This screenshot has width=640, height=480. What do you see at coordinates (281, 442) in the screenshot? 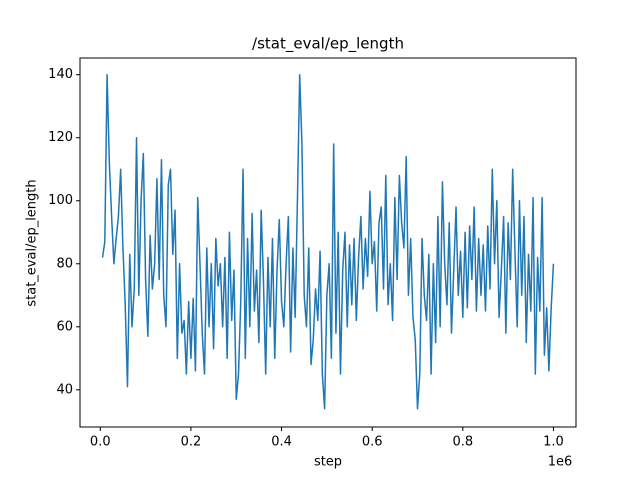
I see `x-tick-label: 0.4` at bounding box center [281, 442].